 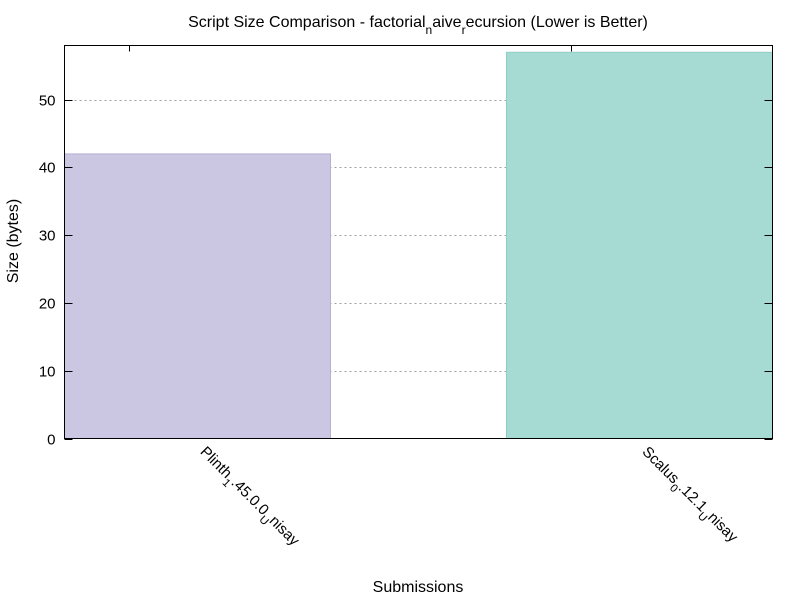 I want to click on y-tick-label: 40, so click(x=47, y=168).